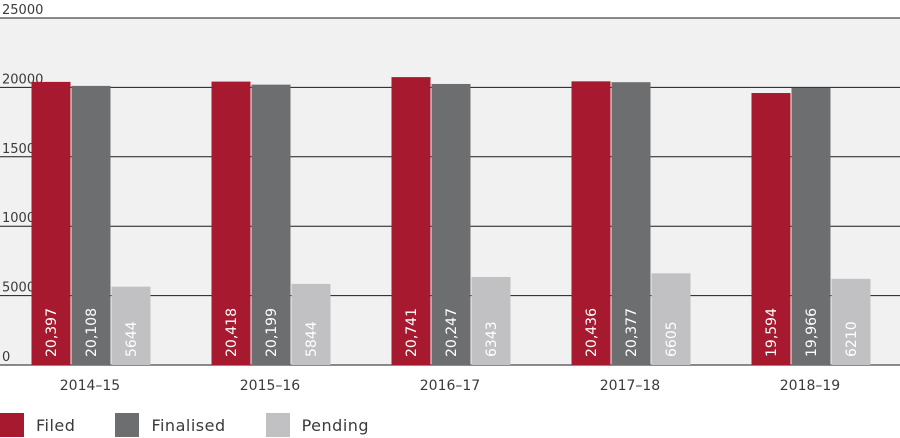 The height and width of the screenshot is (438, 900). What do you see at coordinates (277, 425) in the screenshot?
I see `legend-swatch-pending` at bounding box center [277, 425].